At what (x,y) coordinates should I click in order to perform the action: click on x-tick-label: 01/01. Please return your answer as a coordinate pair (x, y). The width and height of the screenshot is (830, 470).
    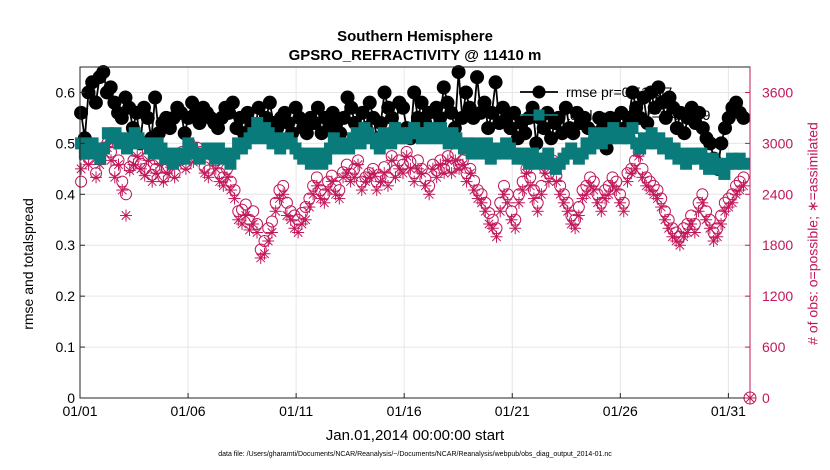
    Looking at the image, I should click on (79, 411).